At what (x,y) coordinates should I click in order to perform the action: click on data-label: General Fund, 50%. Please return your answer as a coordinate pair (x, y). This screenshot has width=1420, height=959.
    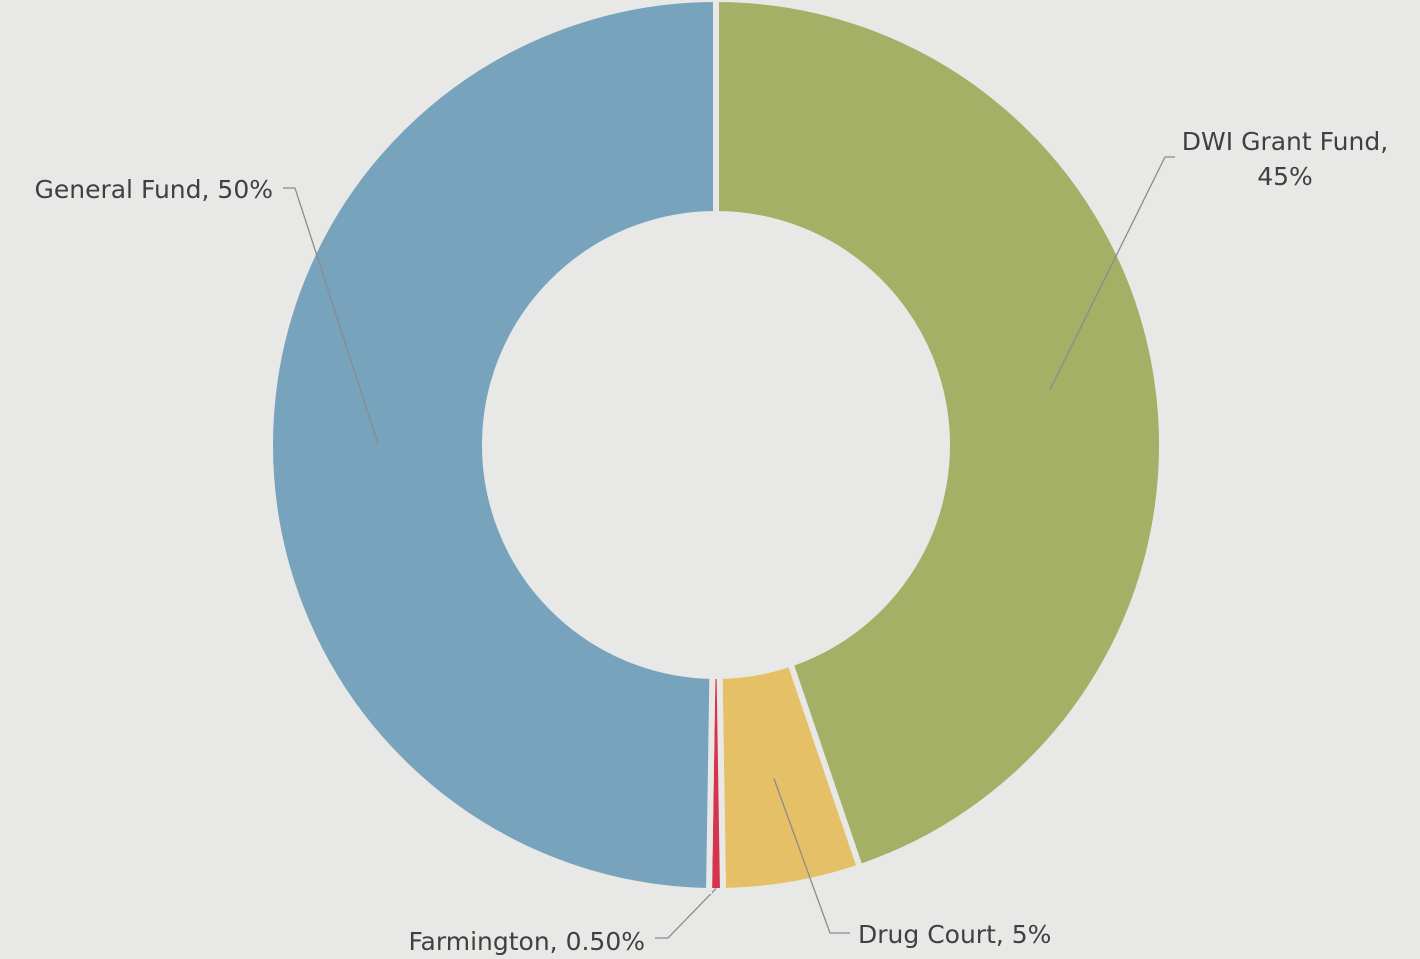
    Looking at the image, I should click on (153, 189).